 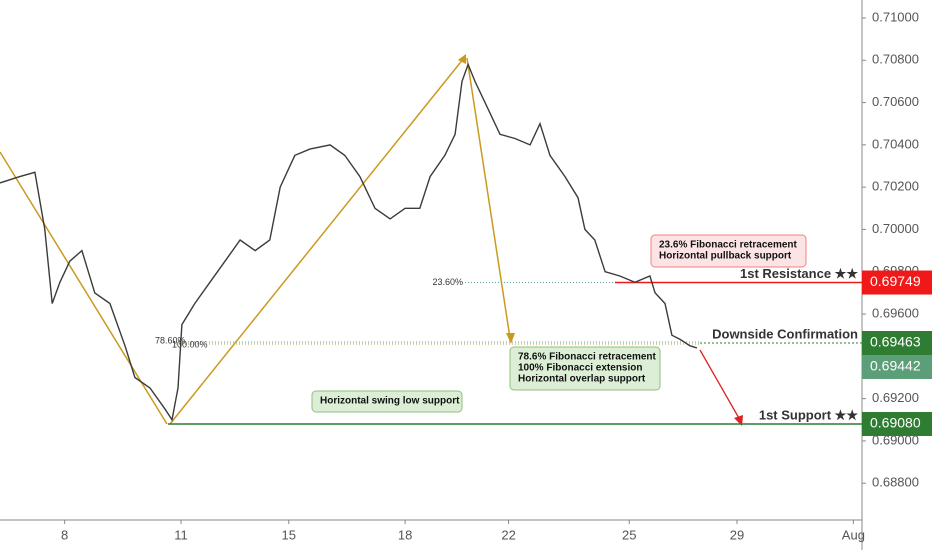 What do you see at coordinates (895, 59) in the screenshot?
I see `y-tick-label: 0.70800` at bounding box center [895, 59].